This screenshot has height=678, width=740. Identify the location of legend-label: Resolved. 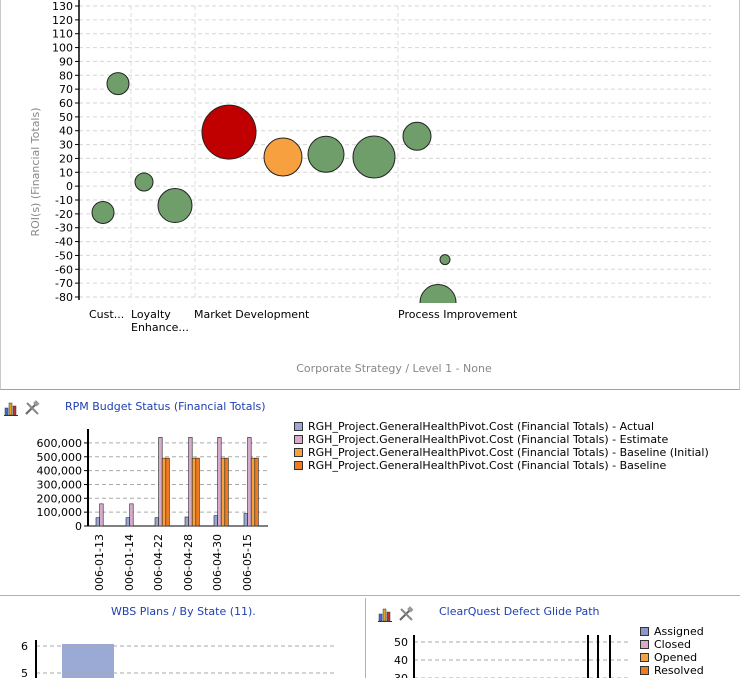
(679, 670).